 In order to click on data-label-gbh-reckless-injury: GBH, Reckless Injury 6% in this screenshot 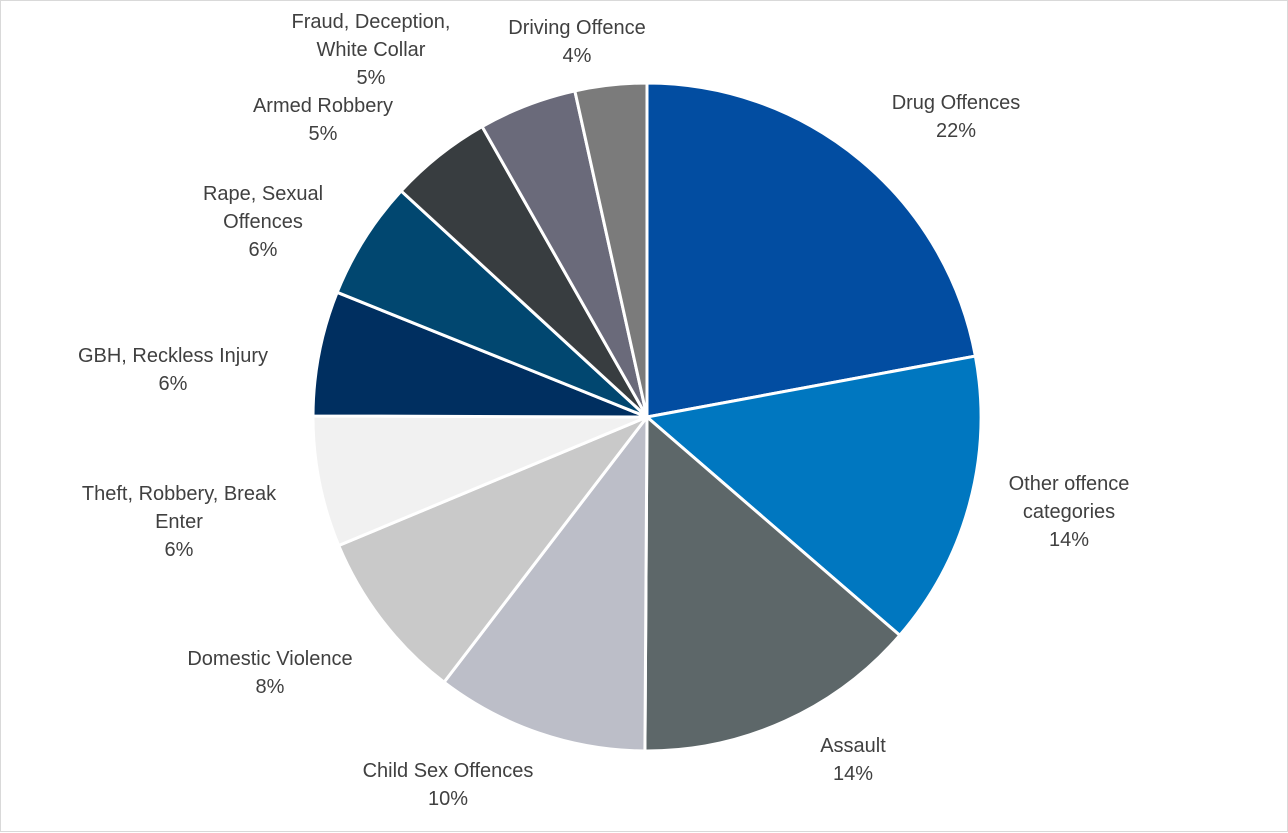, I will do `click(173, 370)`.